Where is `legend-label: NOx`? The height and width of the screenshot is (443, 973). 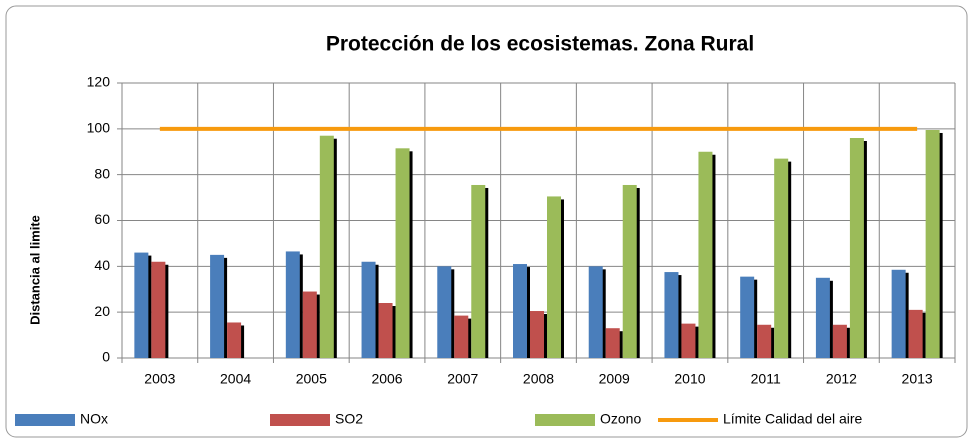 legend-label: NOx is located at coordinates (94, 419).